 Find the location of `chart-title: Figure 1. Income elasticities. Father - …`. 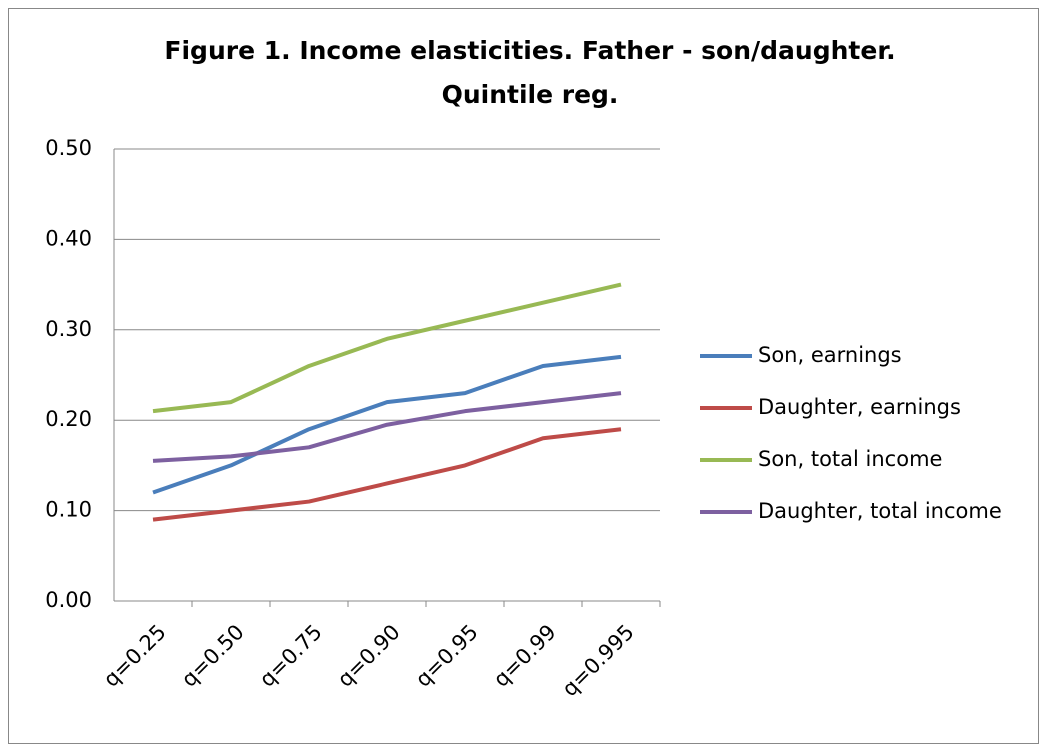

chart-title: Figure 1. Income elasticities. Father - … is located at coordinates (529, 50).